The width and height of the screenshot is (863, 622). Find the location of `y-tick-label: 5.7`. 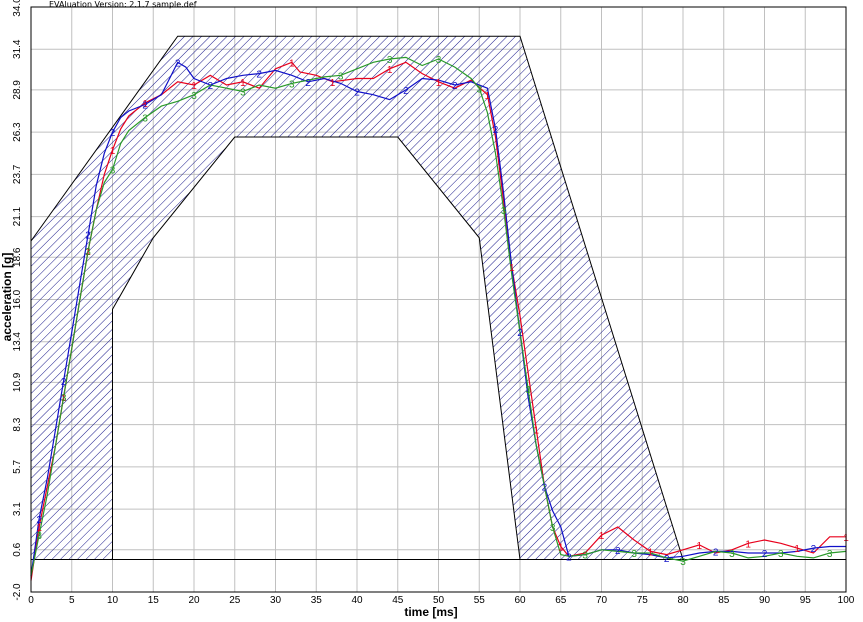

y-tick-label: 5.7 is located at coordinates (17, 466).